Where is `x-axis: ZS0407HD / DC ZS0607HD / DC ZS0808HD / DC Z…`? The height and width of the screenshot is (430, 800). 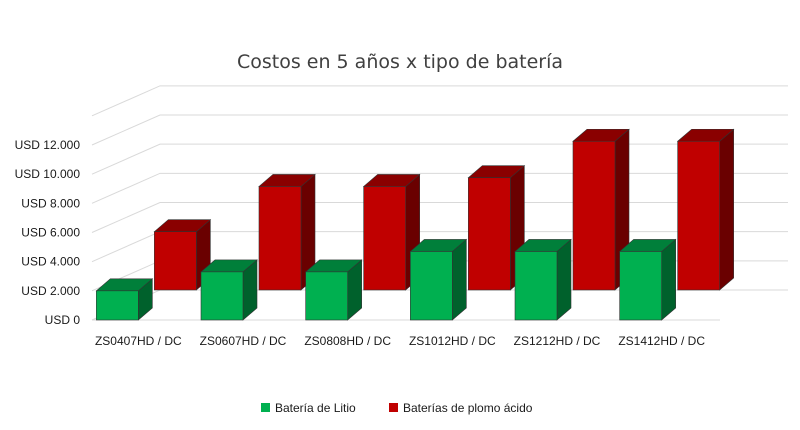
x-axis: ZS0407HD / DC ZS0607HD / DC ZS0808HD / DC Z… is located at coordinates (400, 341).